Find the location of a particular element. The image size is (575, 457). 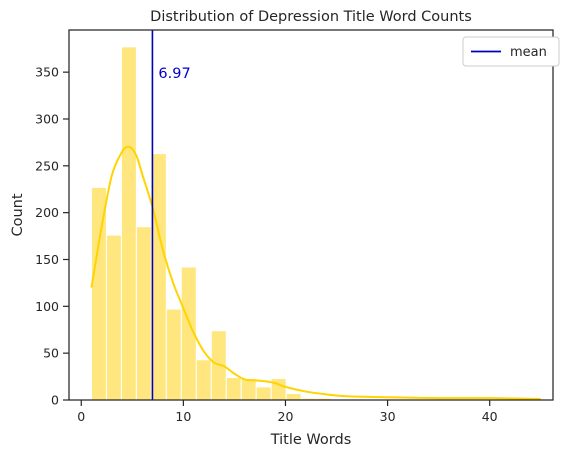

y-tick-label: 250 is located at coordinates (47, 165).